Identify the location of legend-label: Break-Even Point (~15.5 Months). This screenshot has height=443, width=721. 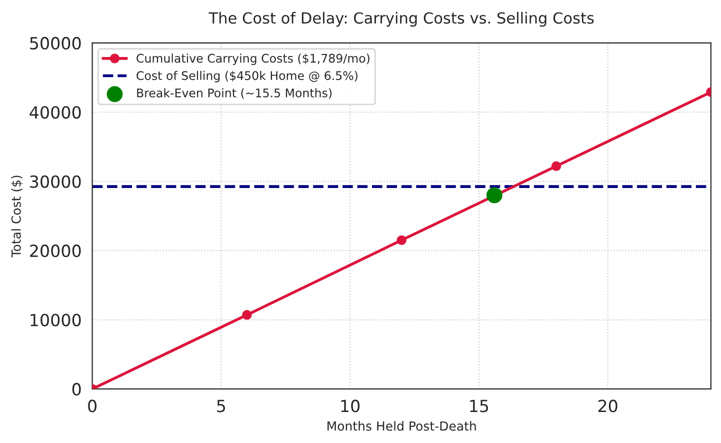
(234, 93).